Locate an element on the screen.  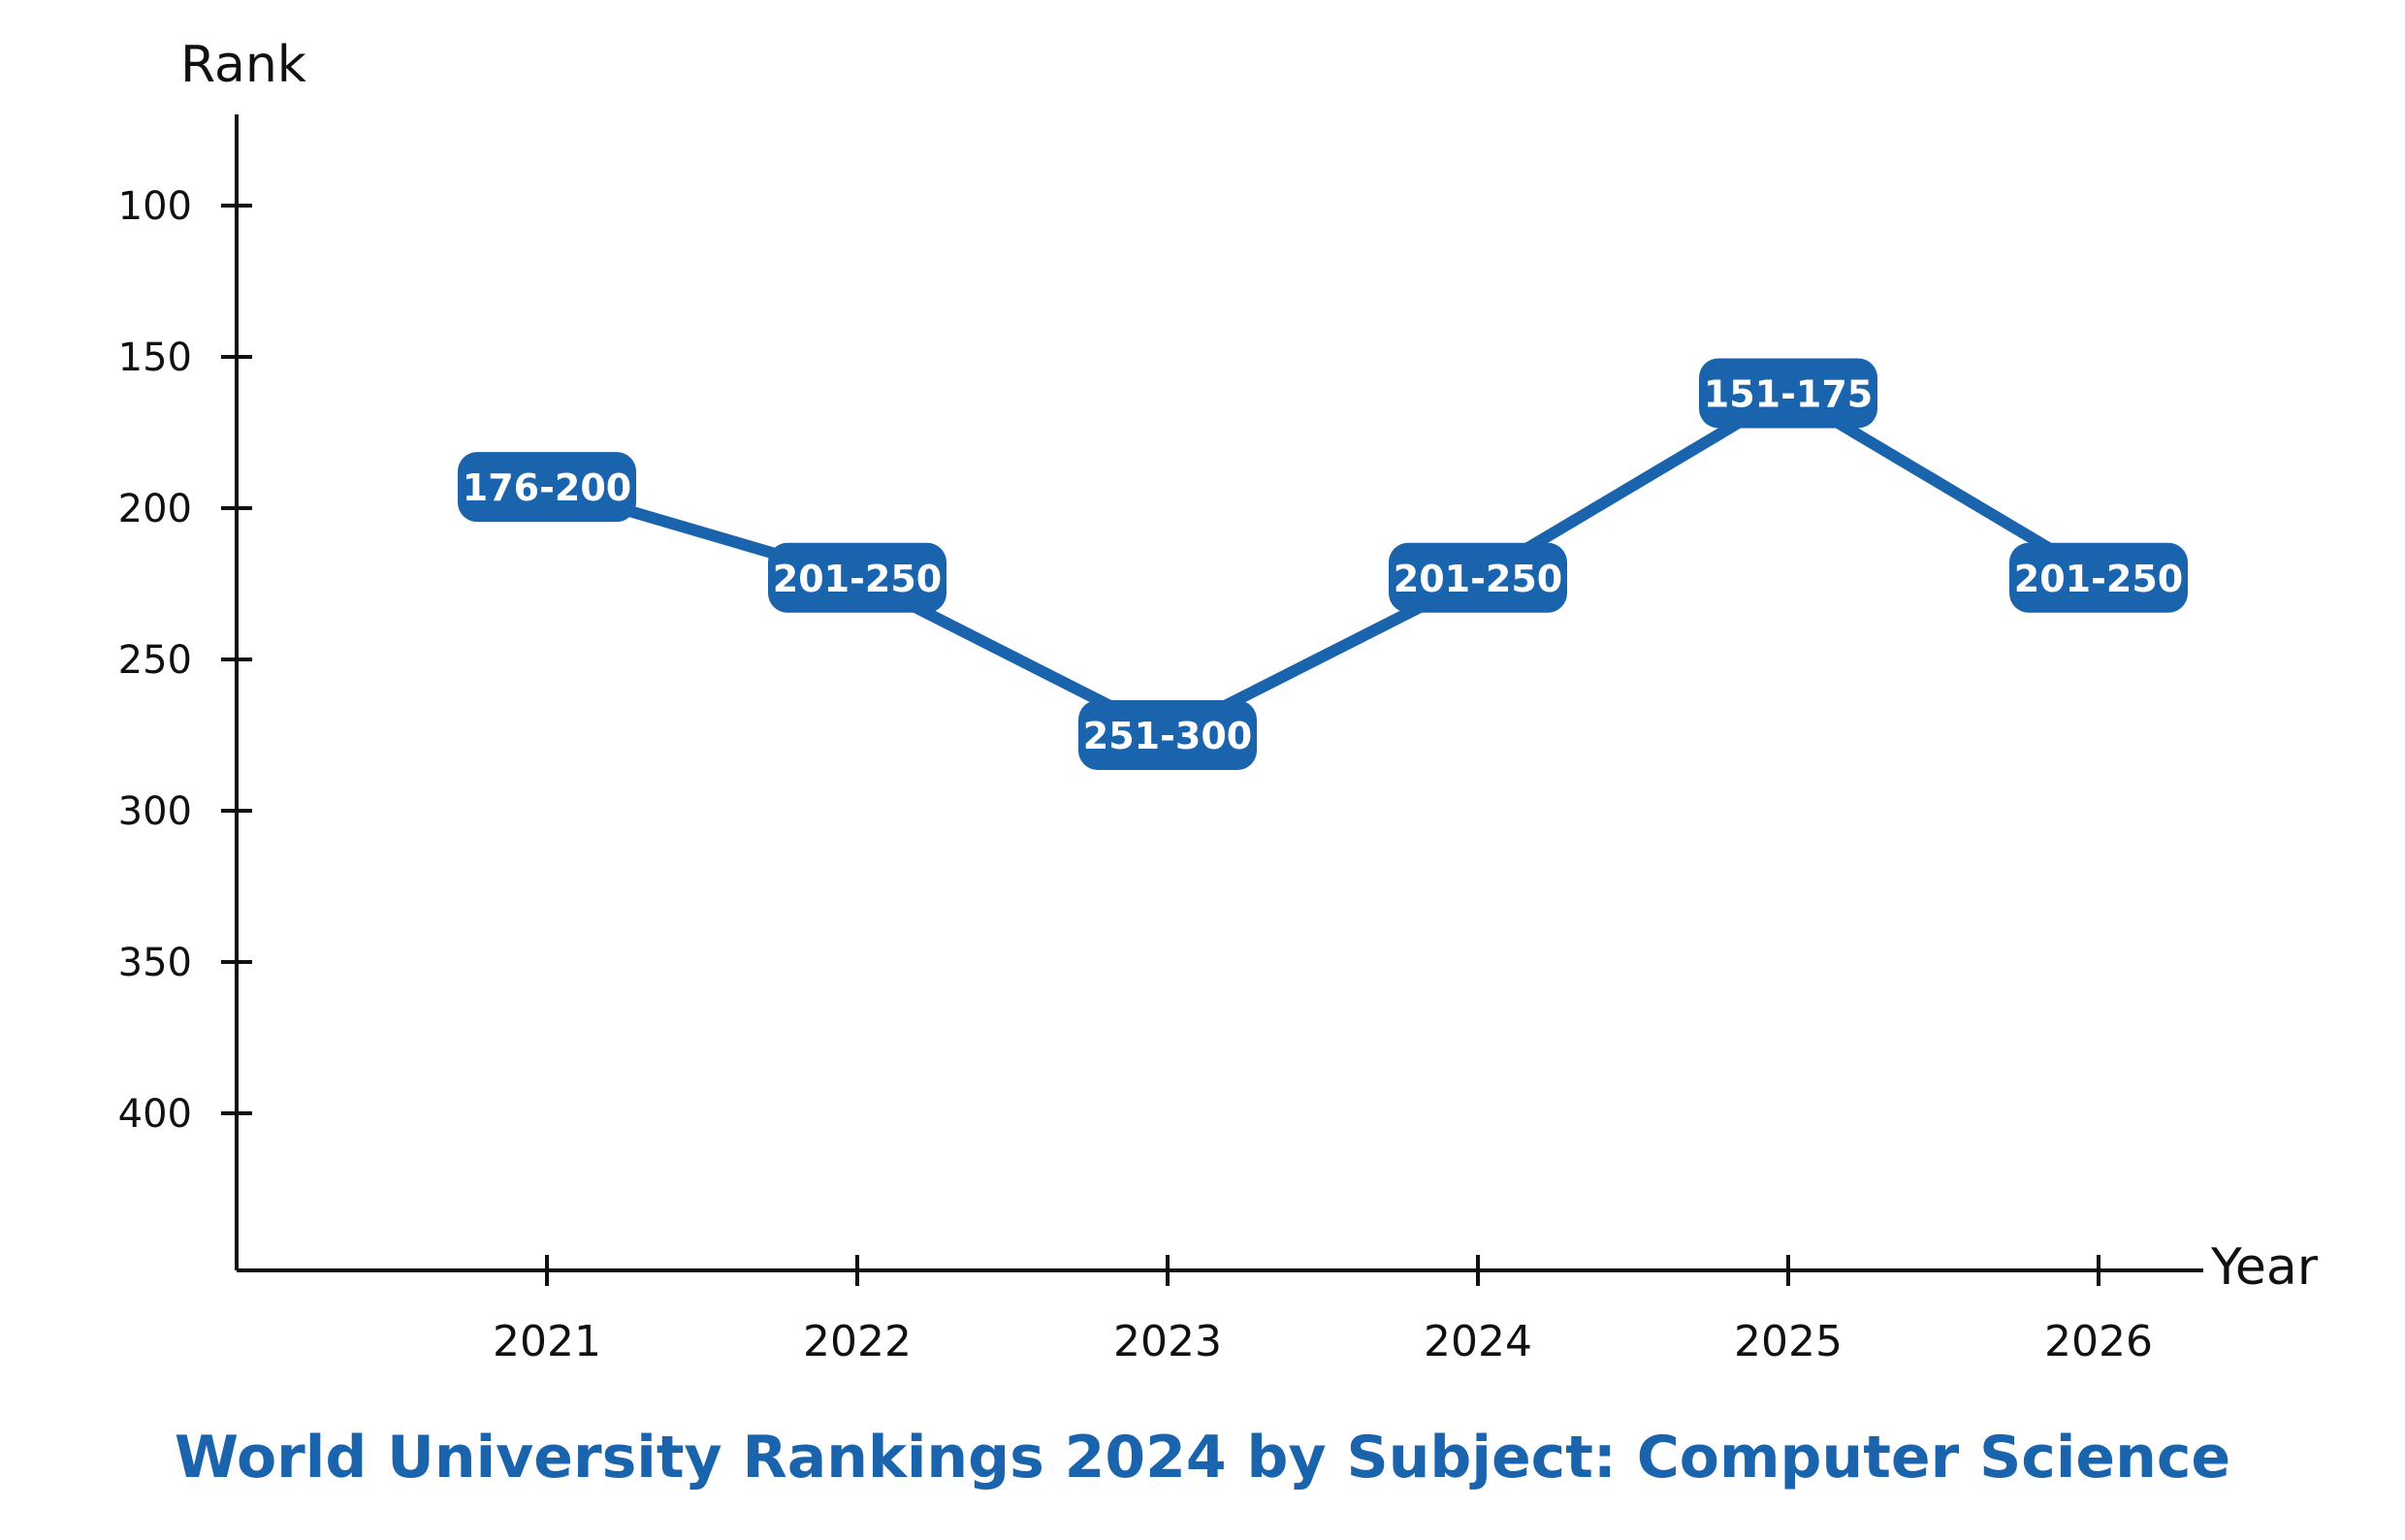
y-tick-label: 200 is located at coordinates (155, 509).